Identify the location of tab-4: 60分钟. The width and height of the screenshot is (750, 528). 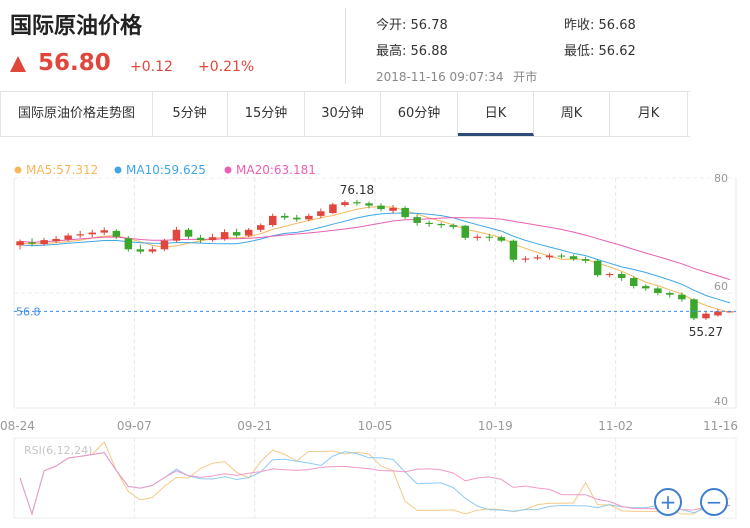
(419, 114).